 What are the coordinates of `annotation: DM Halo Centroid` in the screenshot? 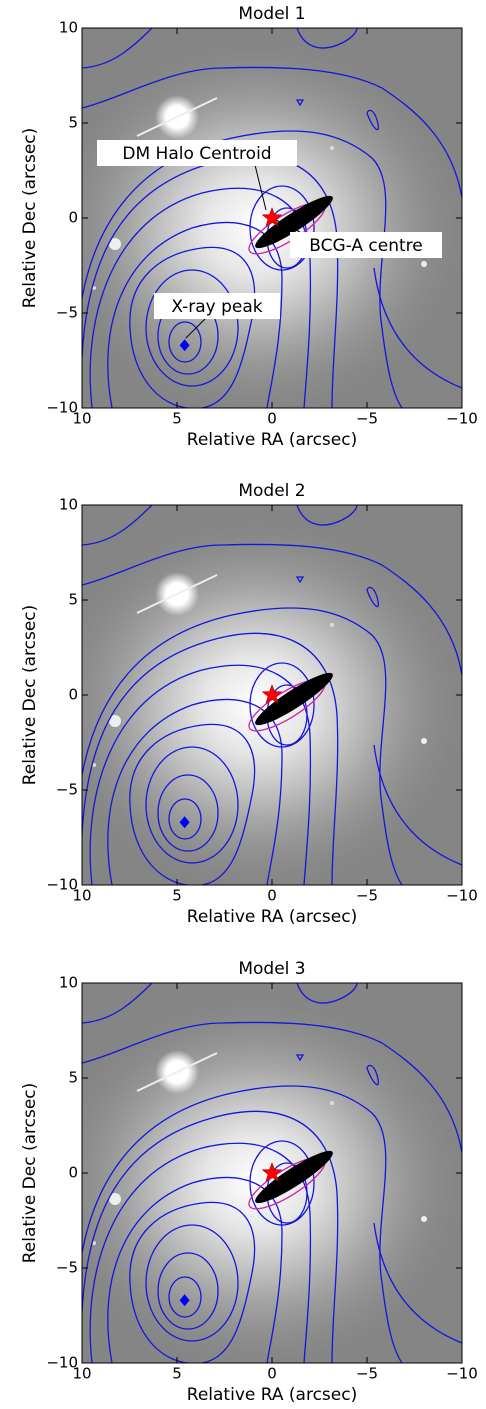 It's located at (196, 154).